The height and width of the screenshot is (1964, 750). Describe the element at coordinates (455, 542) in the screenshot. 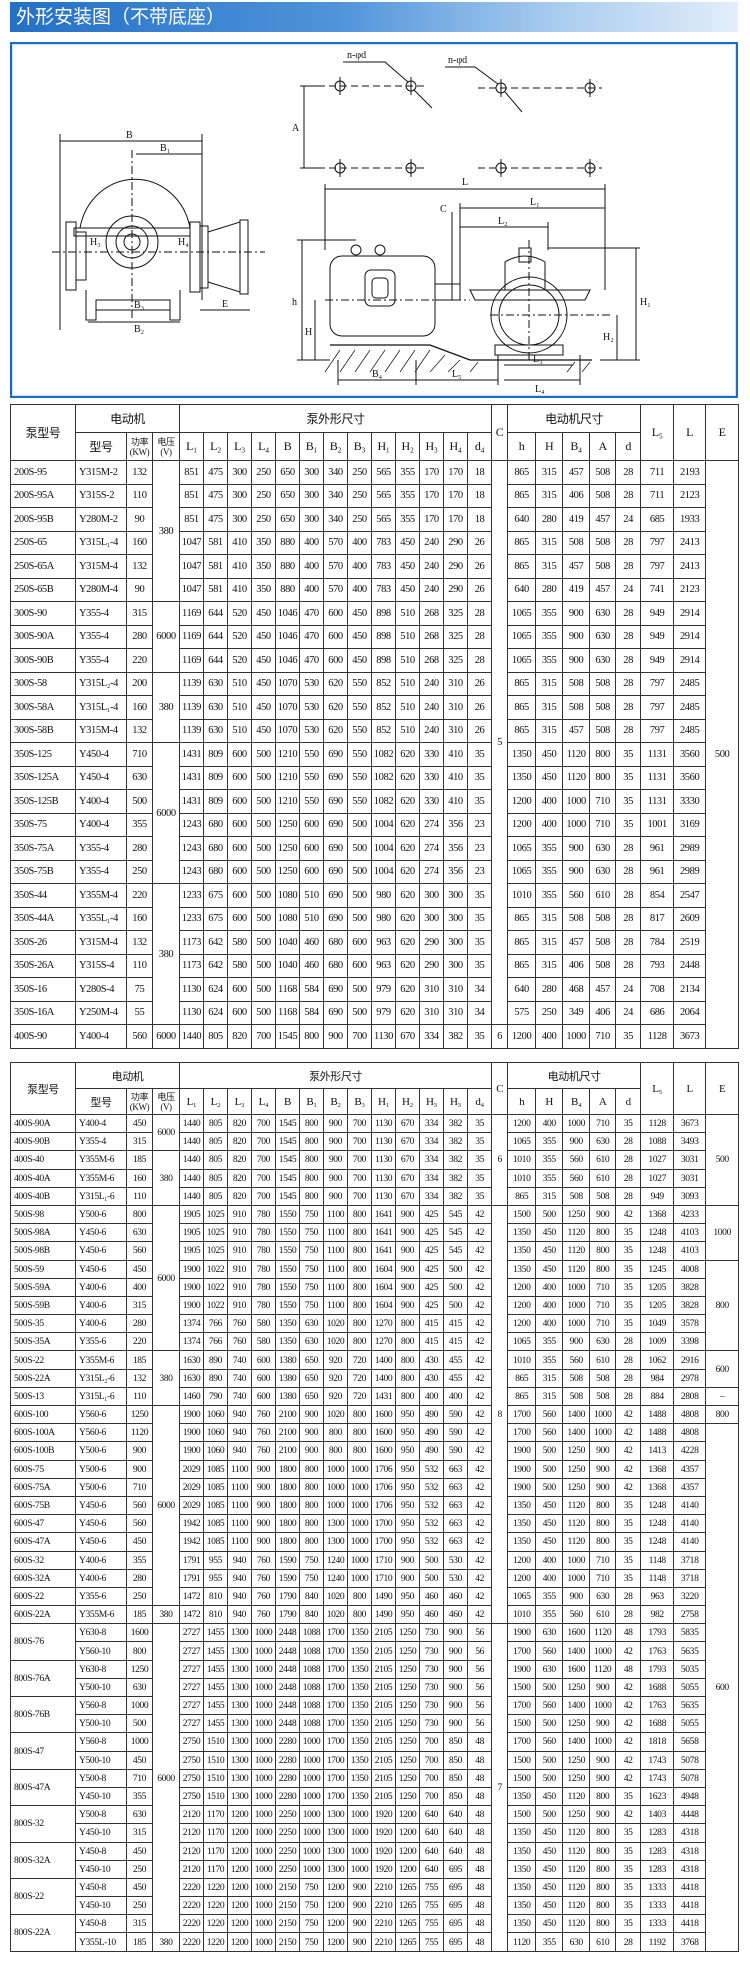

I see `pump-dimension-cell: 290` at that location.